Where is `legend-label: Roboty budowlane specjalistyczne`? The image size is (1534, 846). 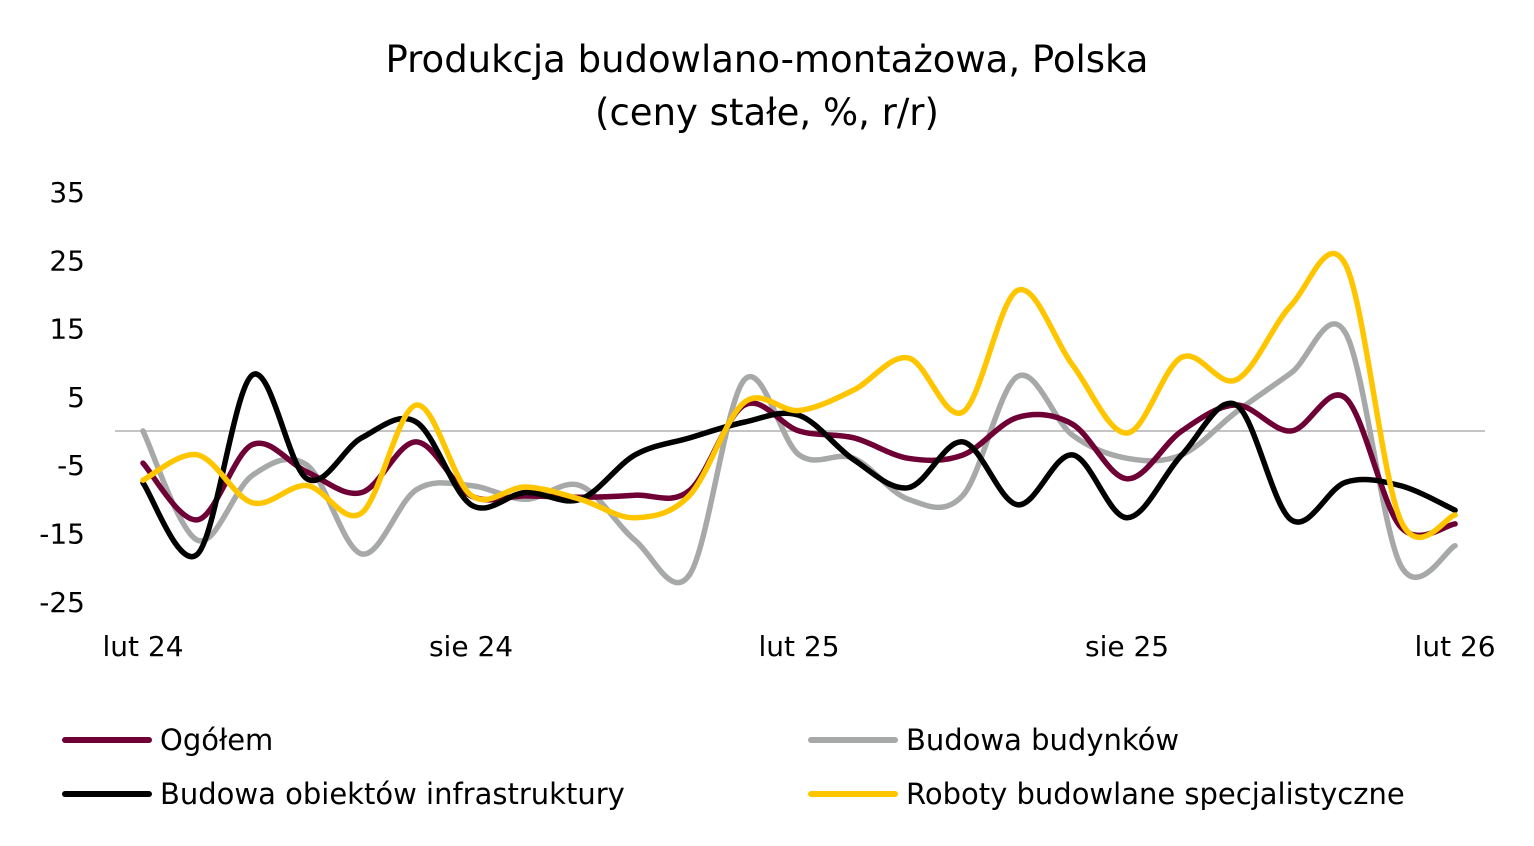 legend-label: Roboty budowlane specjalistyczne is located at coordinates (1155, 794).